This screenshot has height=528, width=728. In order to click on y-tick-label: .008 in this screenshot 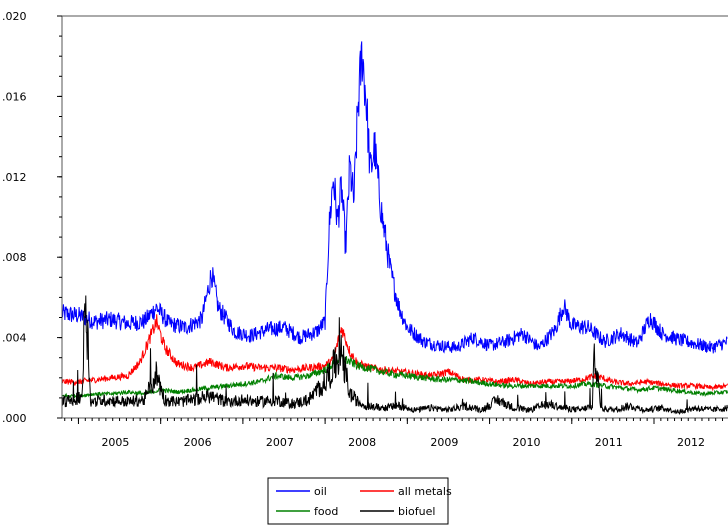, I will do `click(14, 257)`.